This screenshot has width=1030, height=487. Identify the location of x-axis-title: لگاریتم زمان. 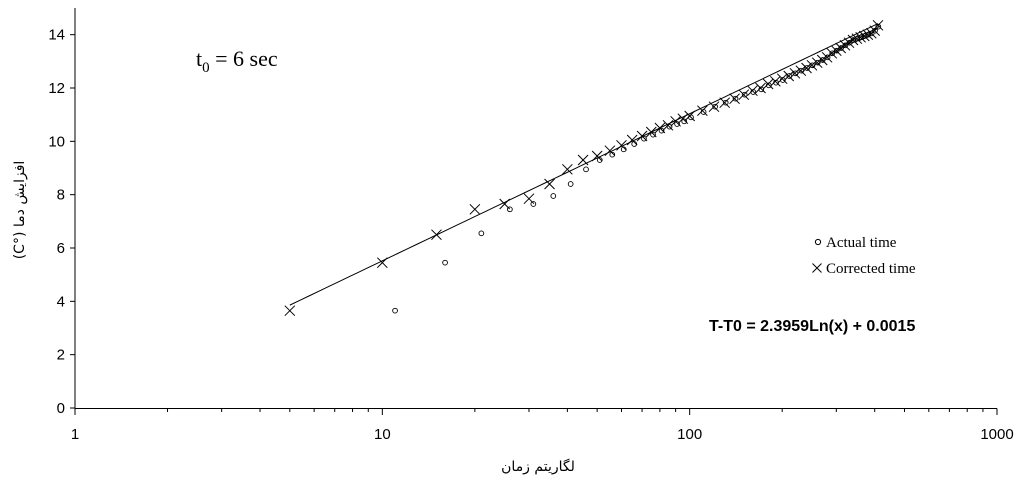
(538, 466).